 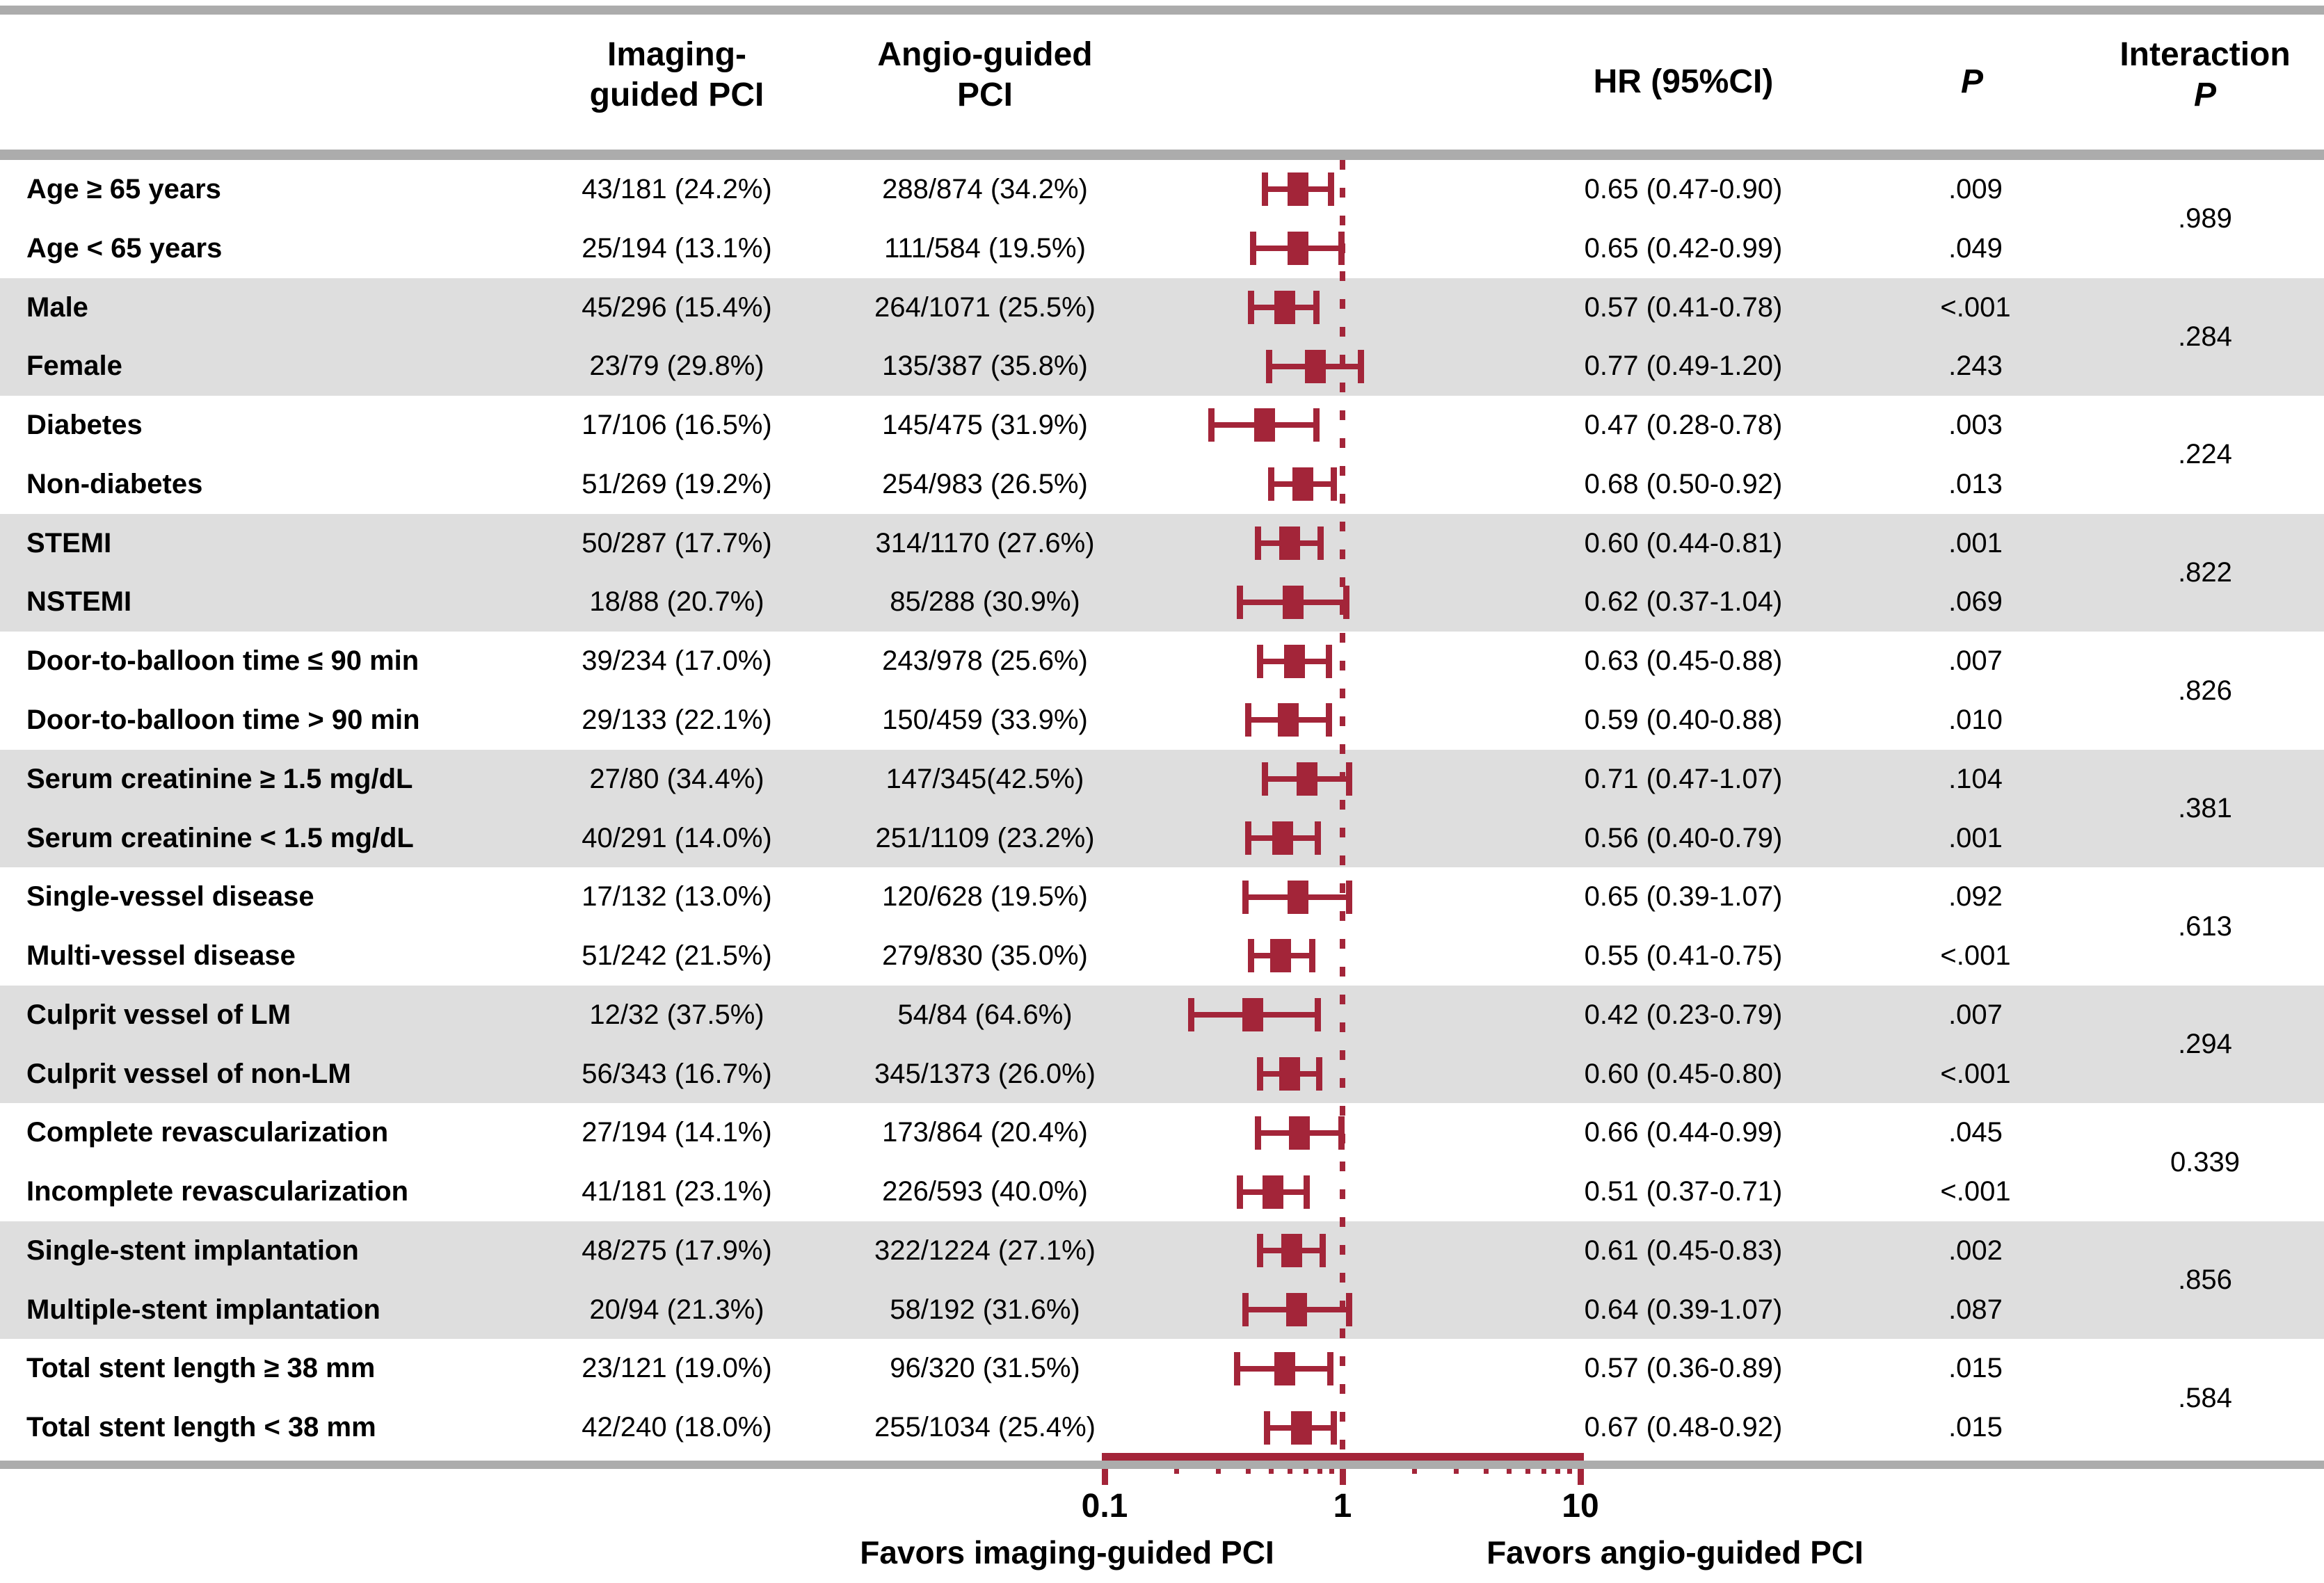 I want to click on hr-ci-value: 0.59 (0.40-0.88), so click(x=1683, y=719).